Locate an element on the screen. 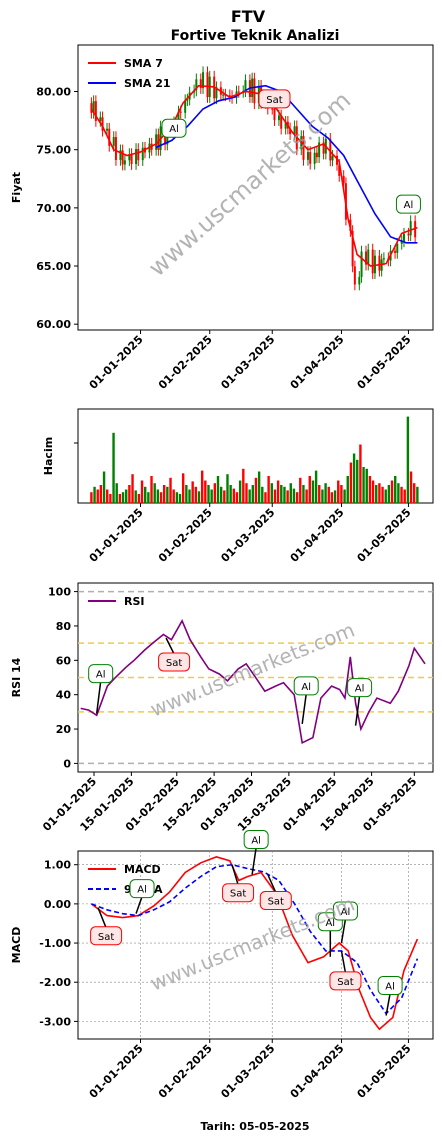 The height and width of the screenshot is (1146, 442). y-tick-label: 1.00 is located at coordinates (57, 865).